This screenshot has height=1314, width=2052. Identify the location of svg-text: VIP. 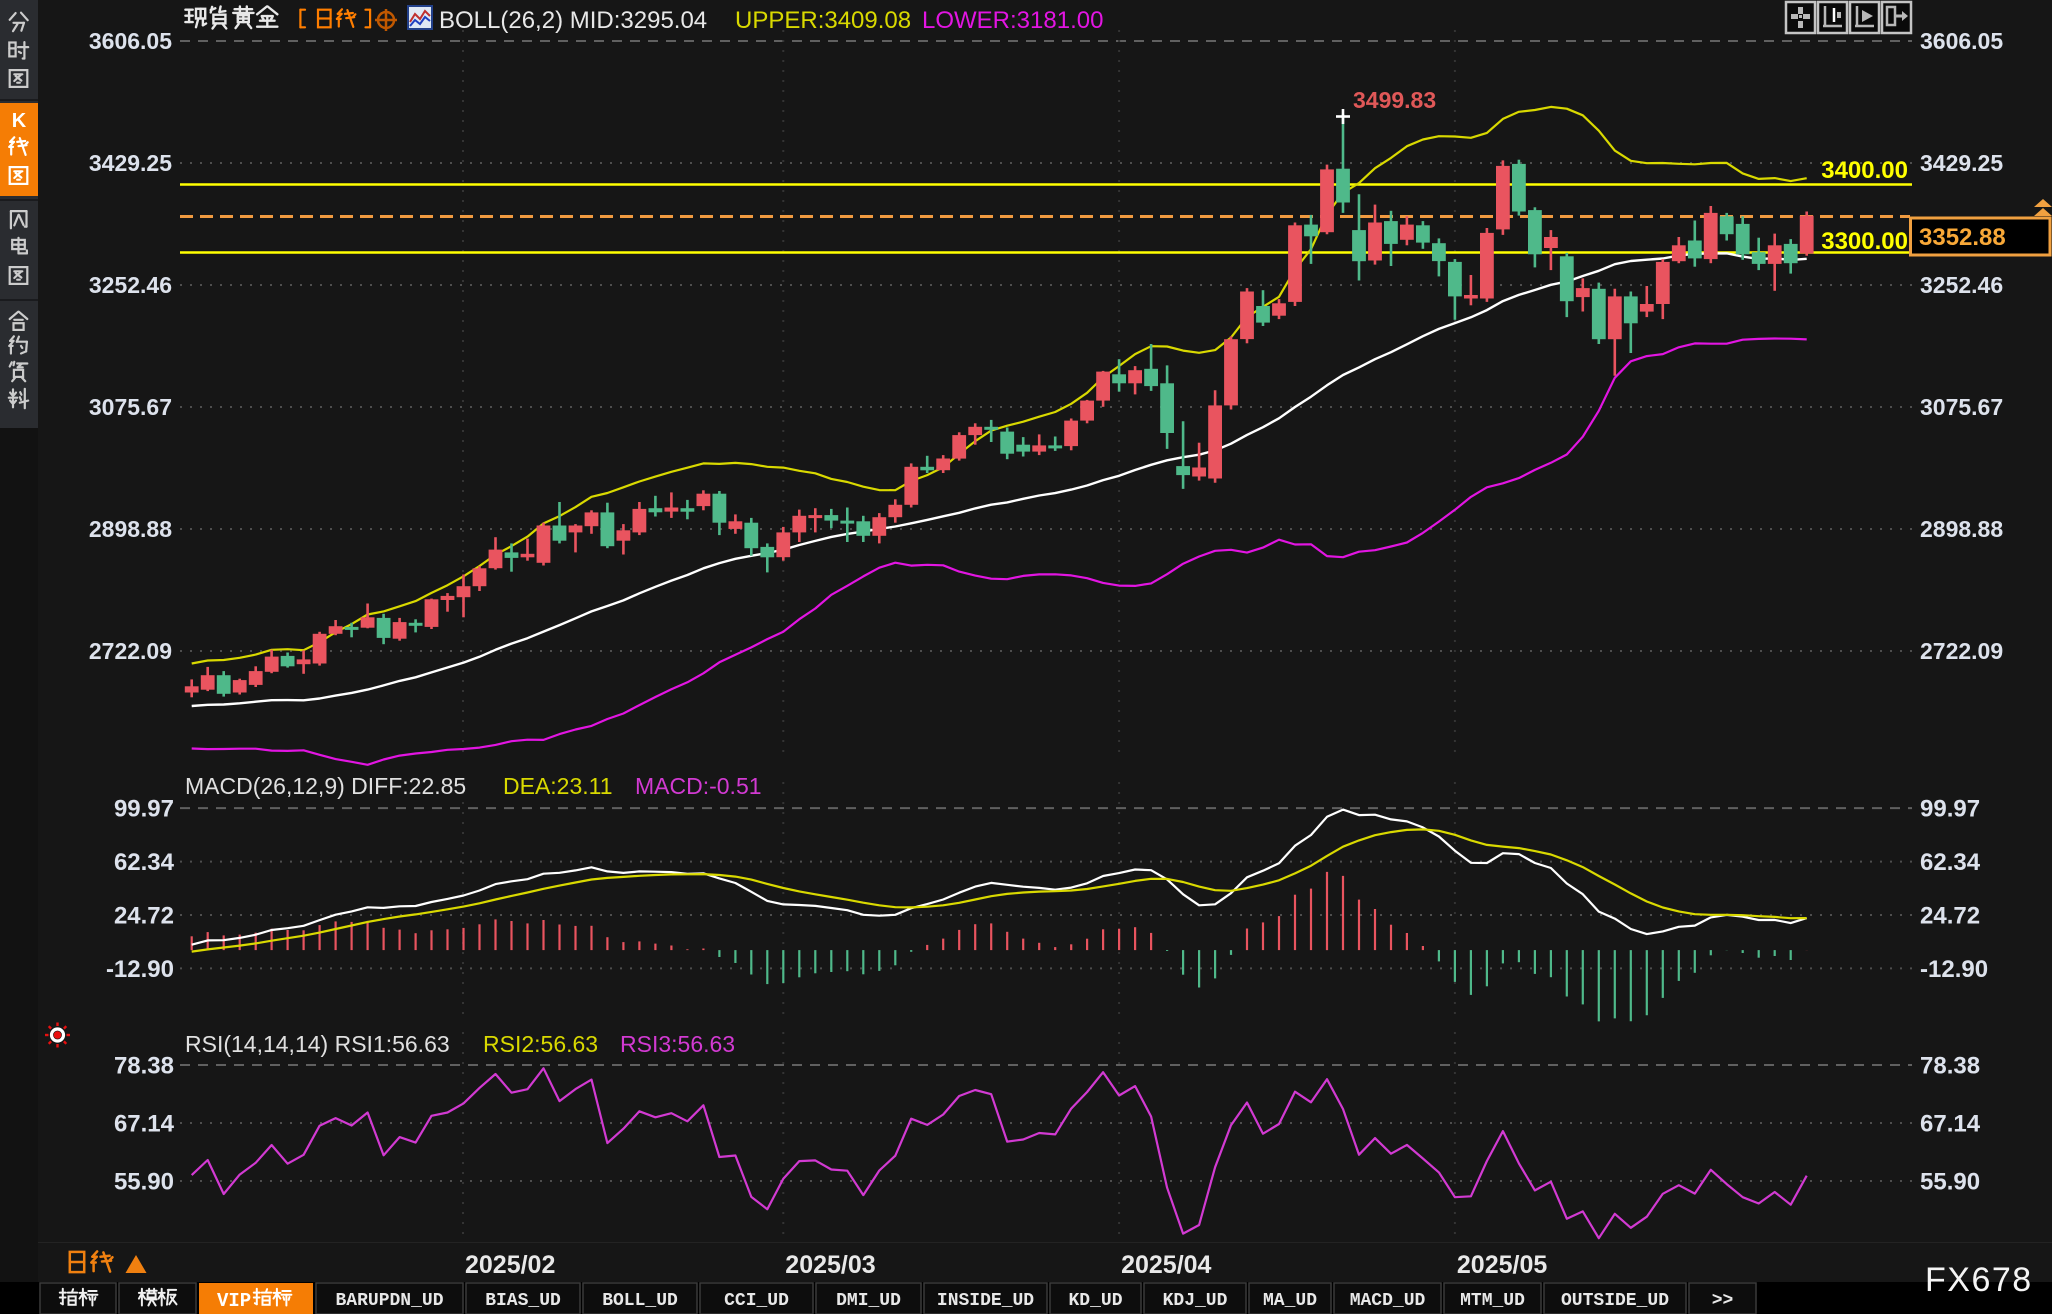
(234, 1301).